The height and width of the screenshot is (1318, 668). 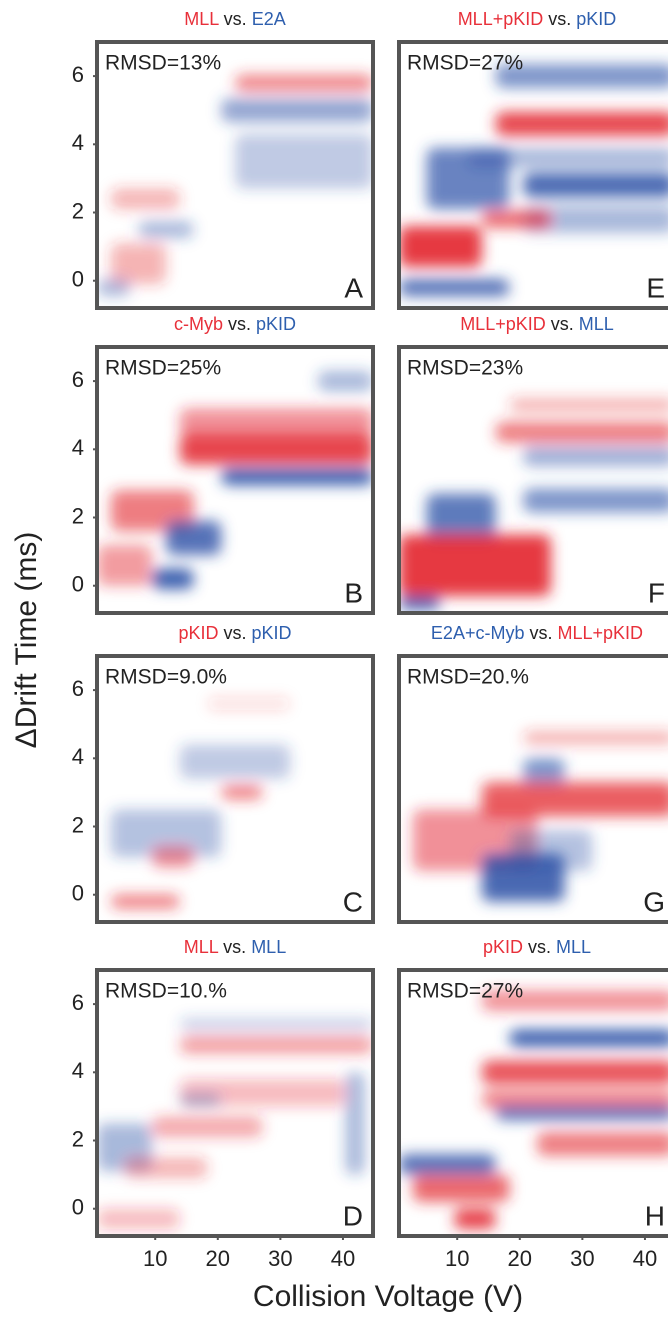 I want to click on title-first: c-Myb, so click(x=198, y=324).